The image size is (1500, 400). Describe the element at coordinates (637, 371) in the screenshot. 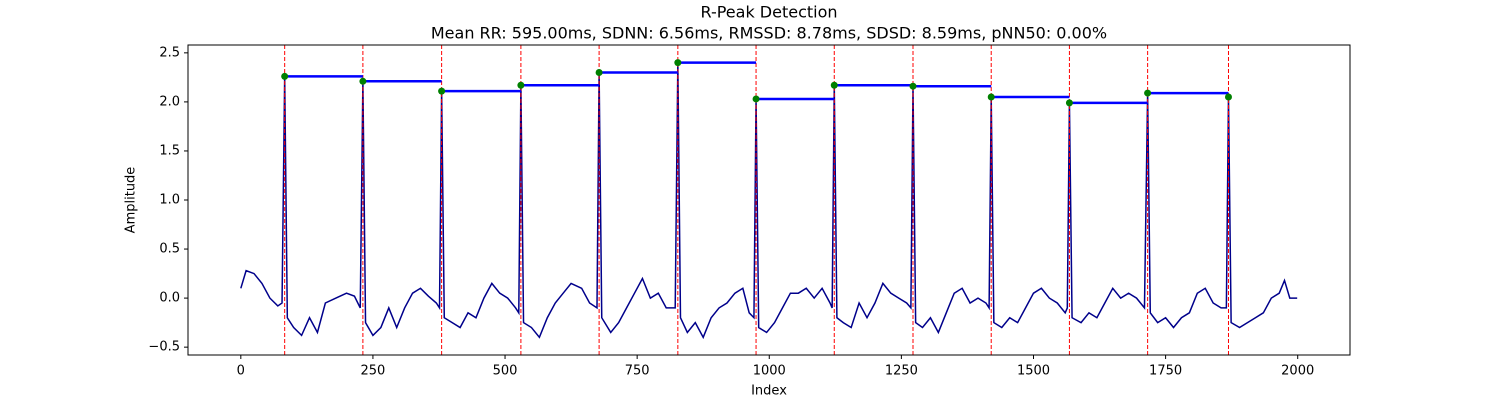

I see `x-tick-label: 750` at that location.